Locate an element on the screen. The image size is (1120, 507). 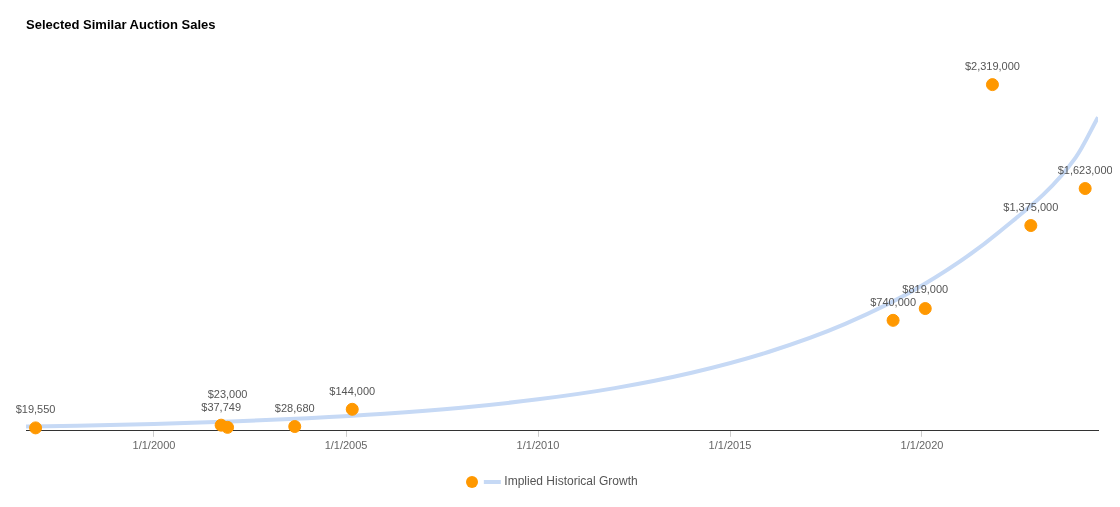
data-label: $144,000 is located at coordinates (352, 390).